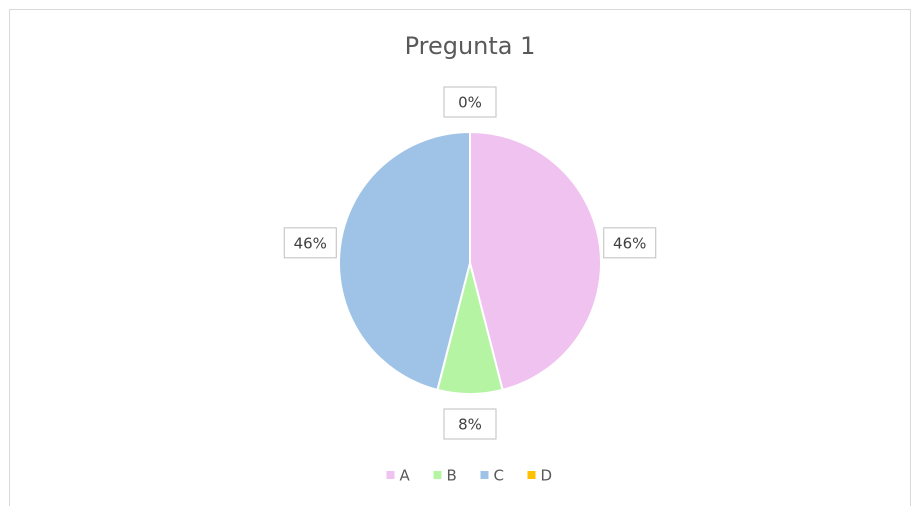 The width and height of the screenshot is (920, 506). Describe the element at coordinates (499, 476) in the screenshot. I see `legend-label: C` at that location.